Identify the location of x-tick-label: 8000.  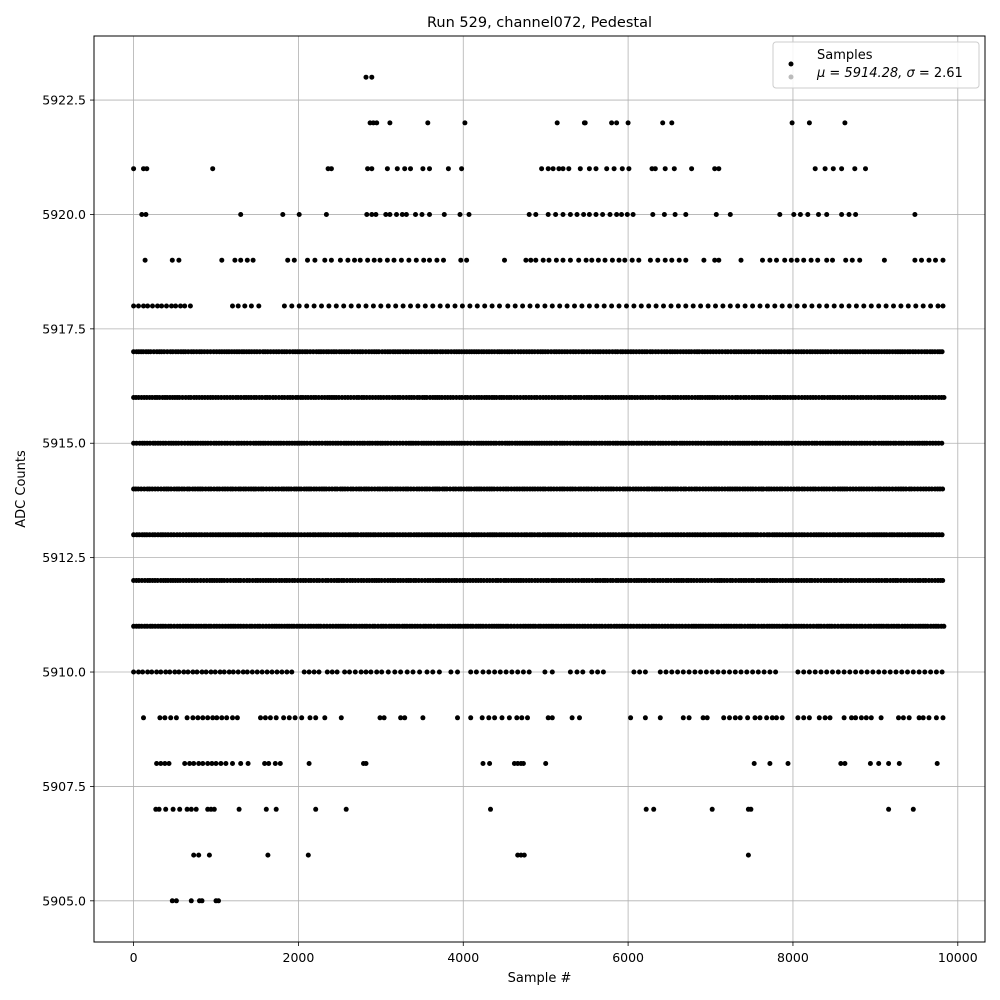
(793, 957).